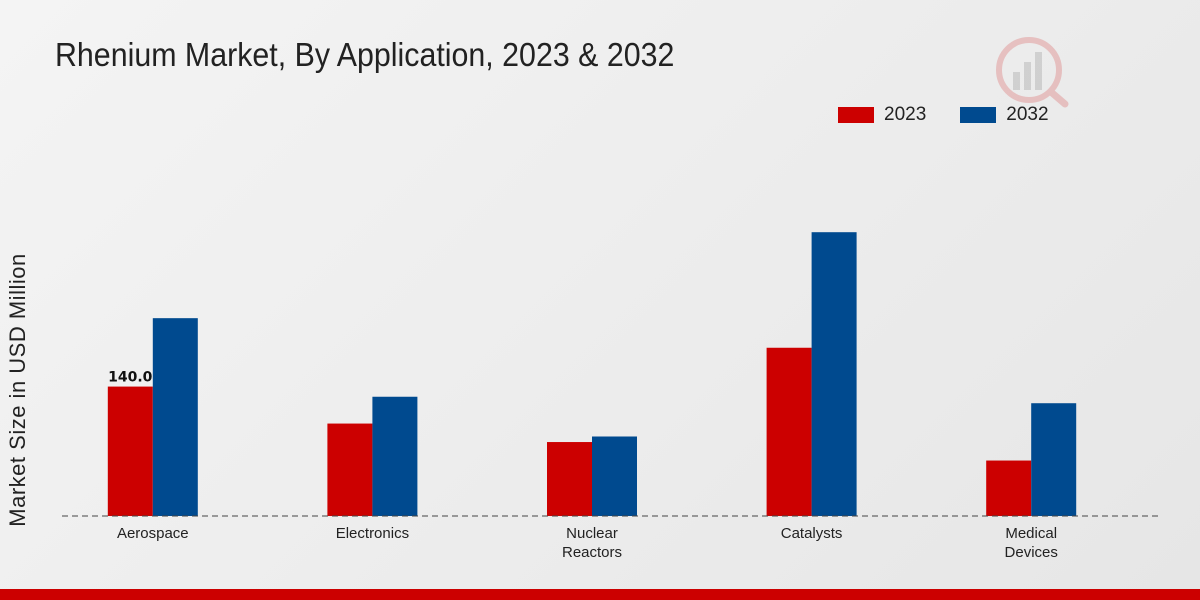  What do you see at coordinates (834, 374) in the screenshot?
I see `bar-catalysts-2032` at bounding box center [834, 374].